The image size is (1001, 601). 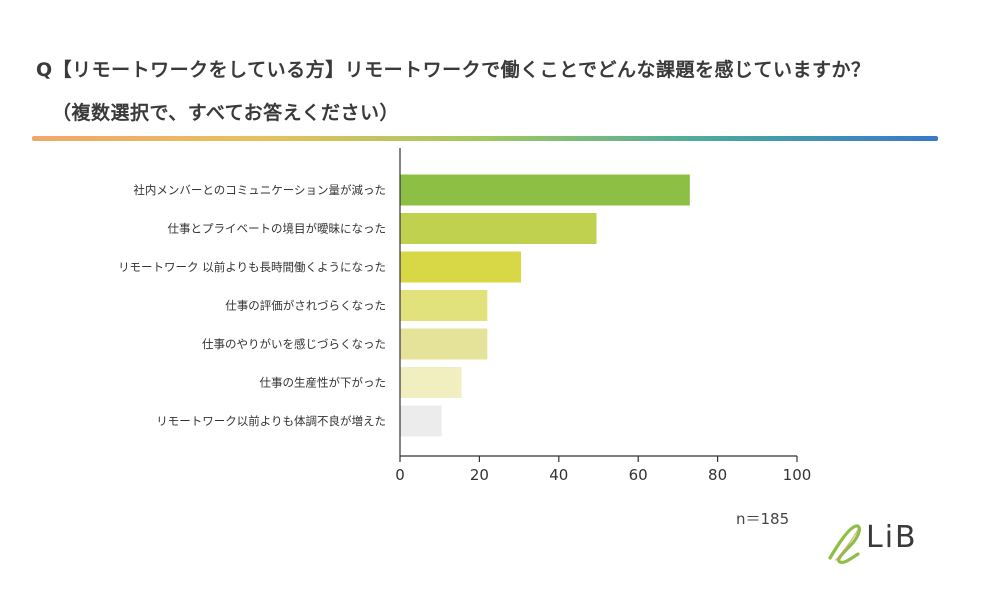 I want to click on category-label: リモートワーク 以前よりも長時間働くようになった, so click(x=252, y=267).